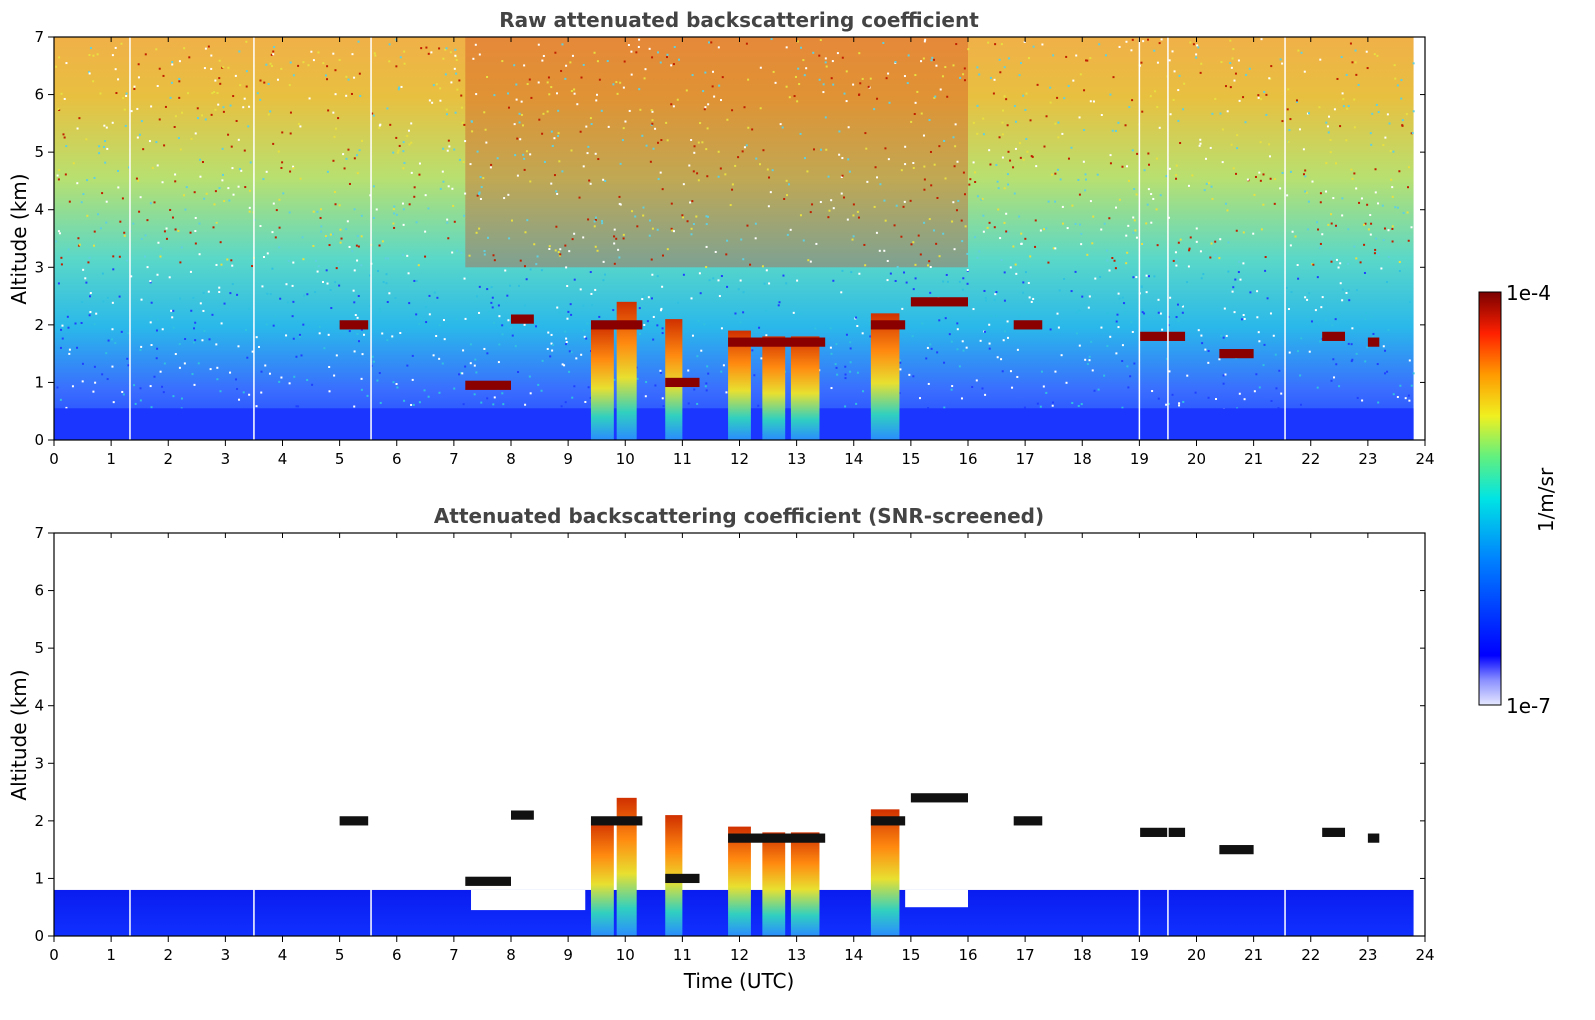 The width and height of the screenshot is (1595, 1020). I want to click on precip-column, so click(885, 872).